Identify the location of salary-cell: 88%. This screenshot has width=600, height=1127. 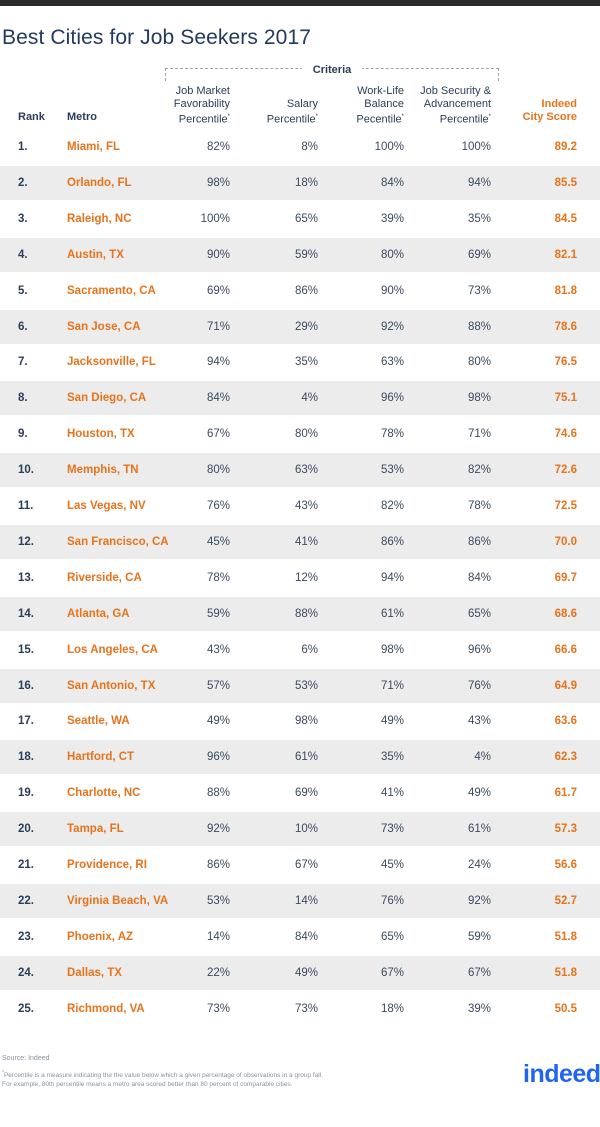
(306, 613).